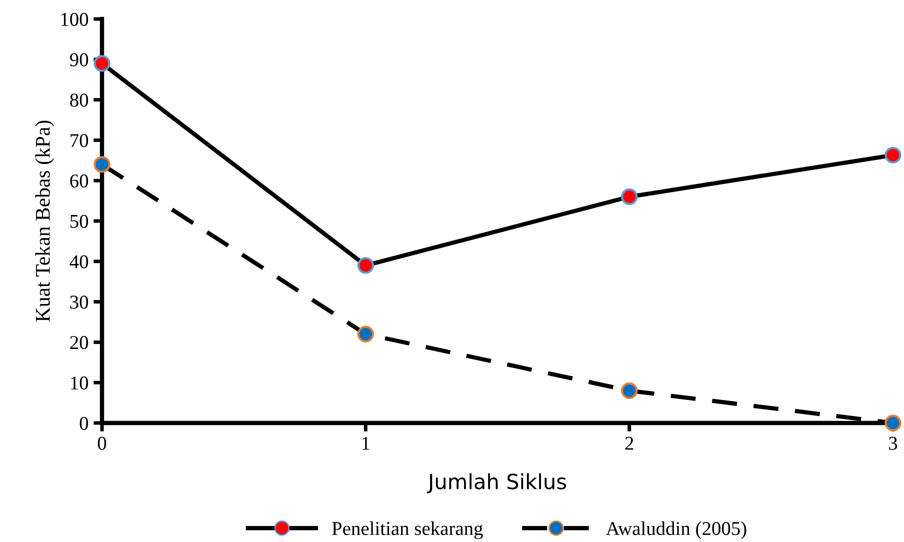  I want to click on y-tick-label: 90, so click(79, 59).